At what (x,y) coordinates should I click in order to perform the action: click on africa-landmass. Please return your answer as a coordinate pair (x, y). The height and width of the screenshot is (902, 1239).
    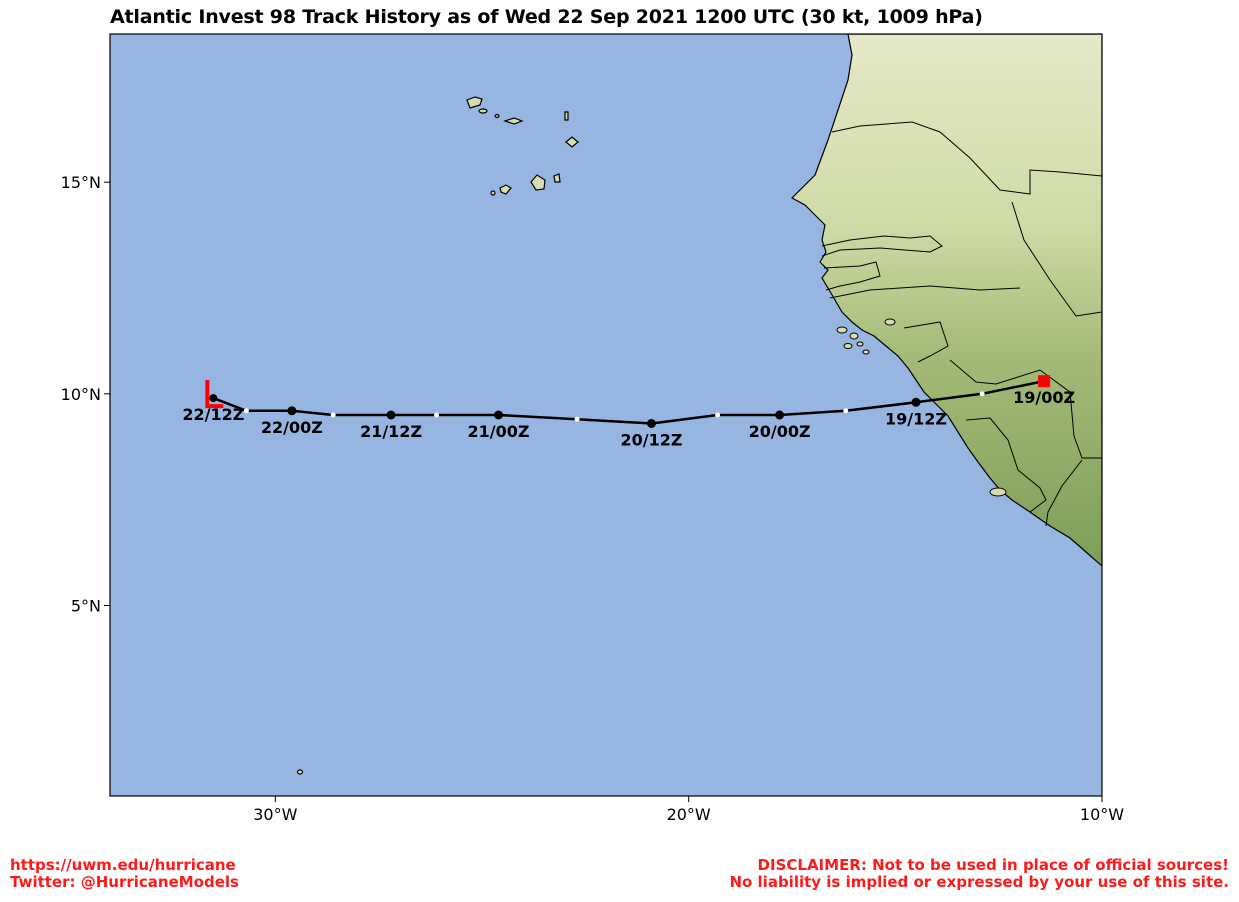
    Looking at the image, I should click on (946, 300).